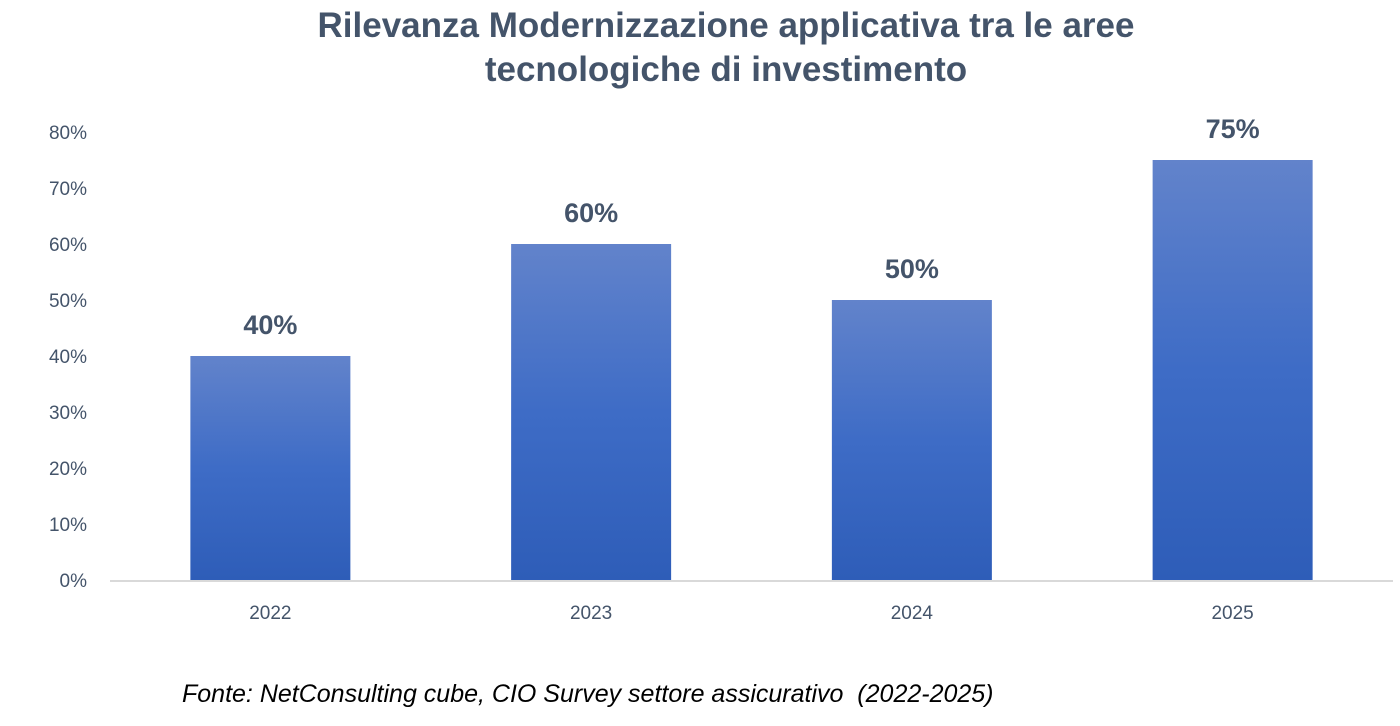 This screenshot has width=1400, height=726. Describe the element at coordinates (68, 245) in the screenshot. I see `y-tick-label: 60%` at that location.